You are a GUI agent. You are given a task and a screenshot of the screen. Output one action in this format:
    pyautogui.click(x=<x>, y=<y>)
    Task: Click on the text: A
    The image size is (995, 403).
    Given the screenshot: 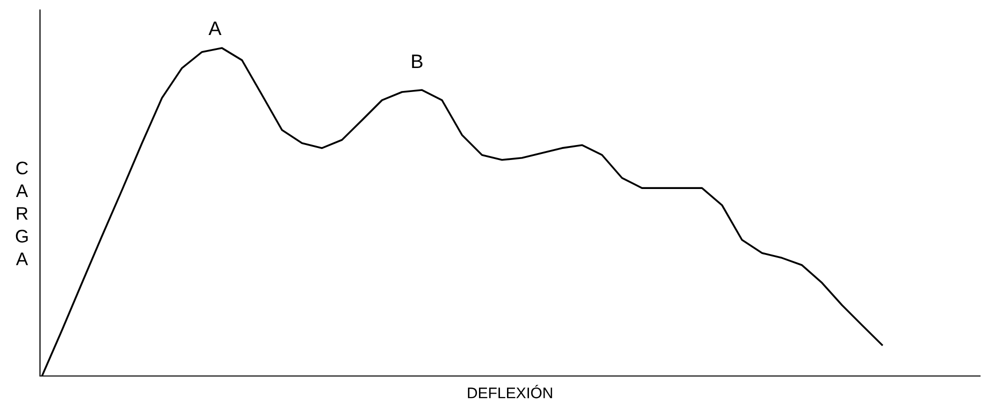 What is the action you would take?
    pyautogui.click(x=215, y=29)
    